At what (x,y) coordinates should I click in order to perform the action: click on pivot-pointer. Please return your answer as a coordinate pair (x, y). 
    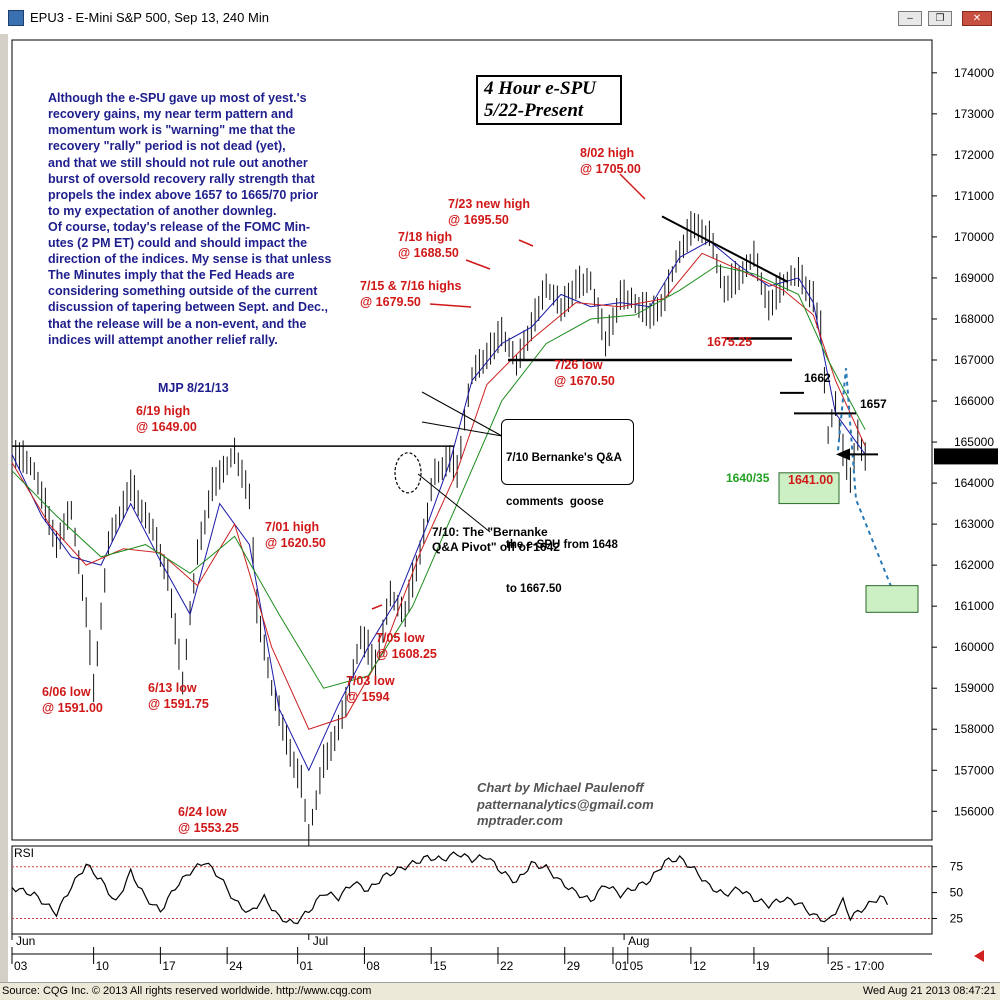
    Looking at the image, I should click on (454, 503).